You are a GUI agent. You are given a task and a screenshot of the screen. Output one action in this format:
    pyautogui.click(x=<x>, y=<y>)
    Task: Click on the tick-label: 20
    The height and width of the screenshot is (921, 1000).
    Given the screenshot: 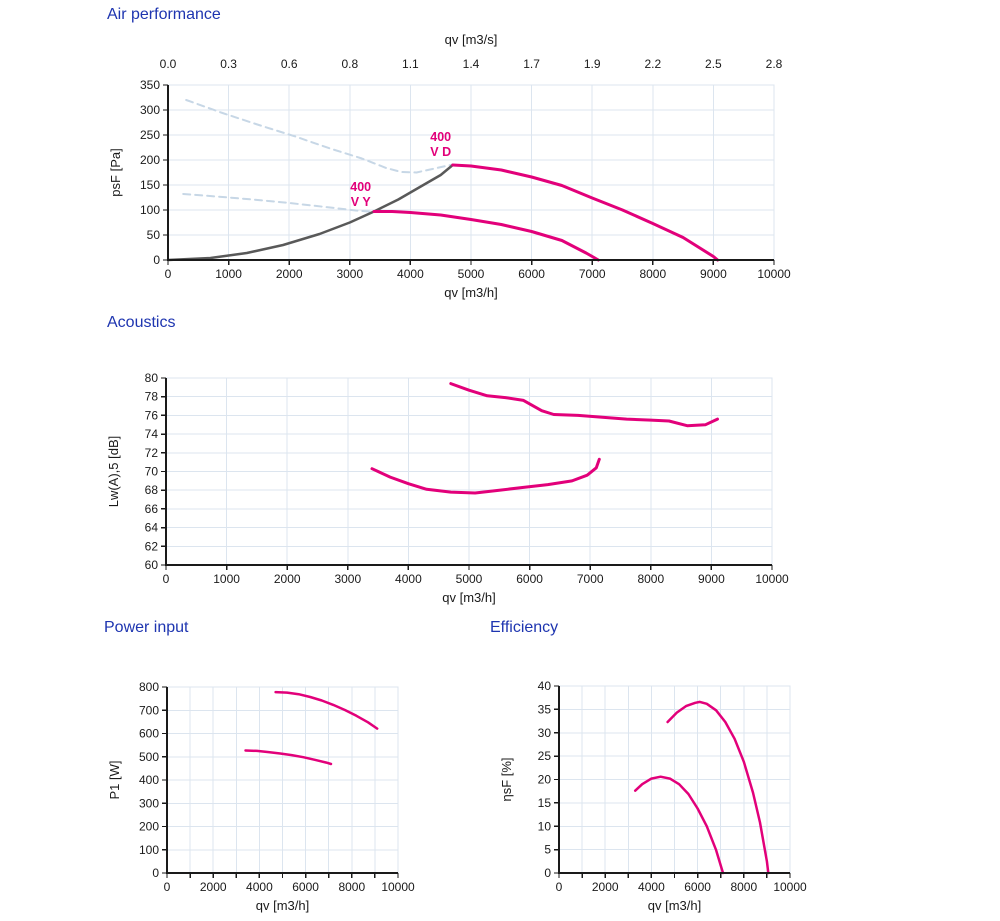 What is the action you would take?
    pyautogui.click(x=545, y=780)
    